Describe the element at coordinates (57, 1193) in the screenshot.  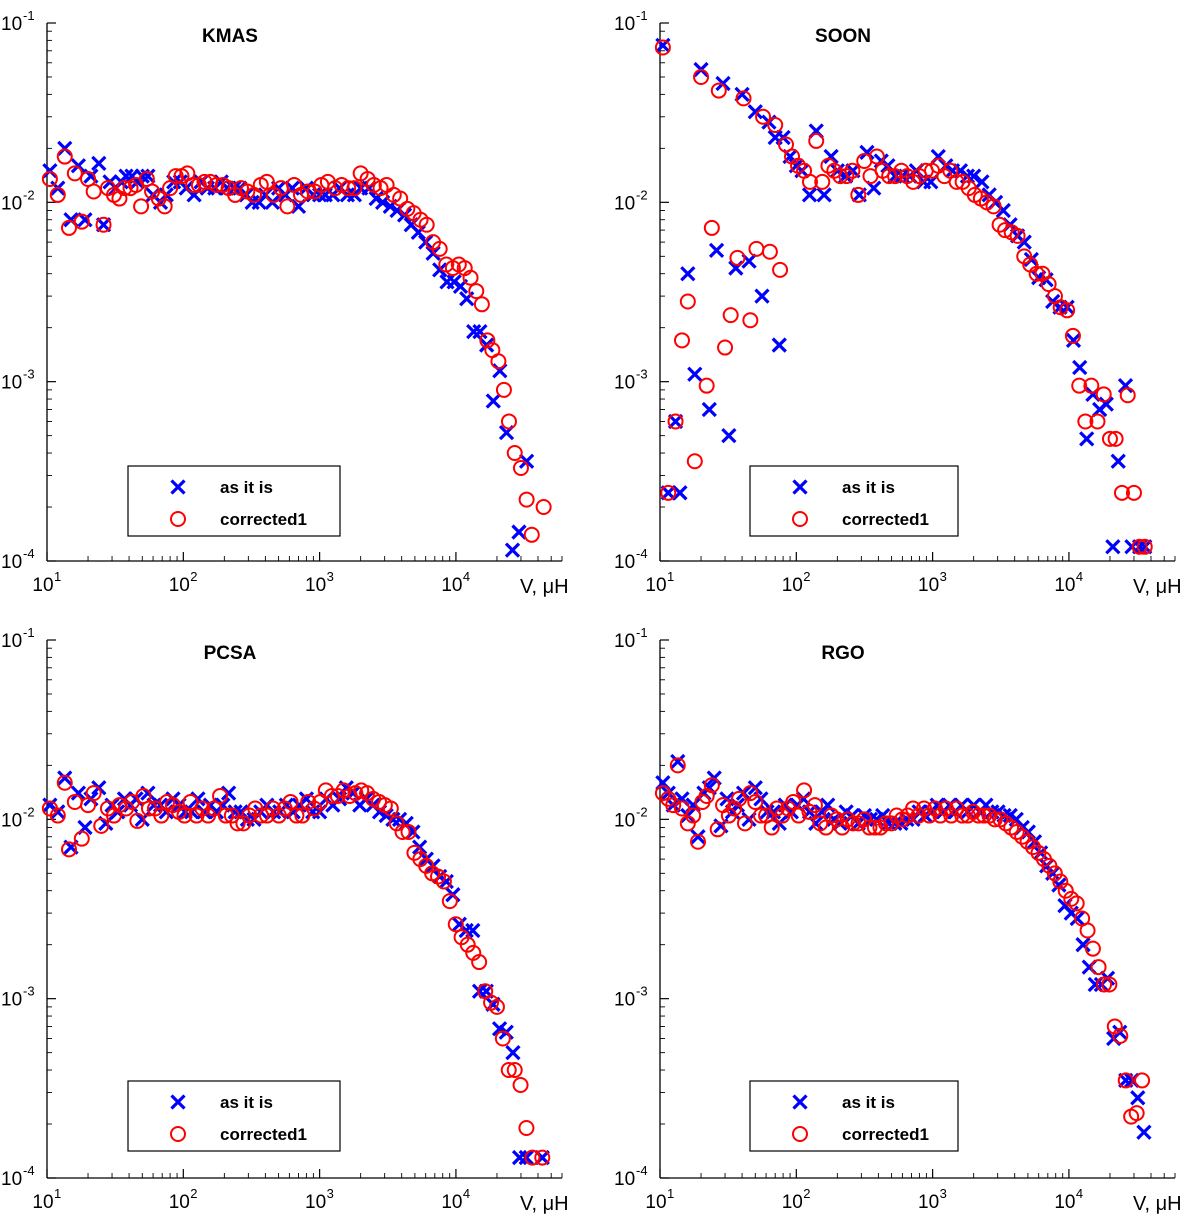
I see `x-tick-exponent: 1` at that location.